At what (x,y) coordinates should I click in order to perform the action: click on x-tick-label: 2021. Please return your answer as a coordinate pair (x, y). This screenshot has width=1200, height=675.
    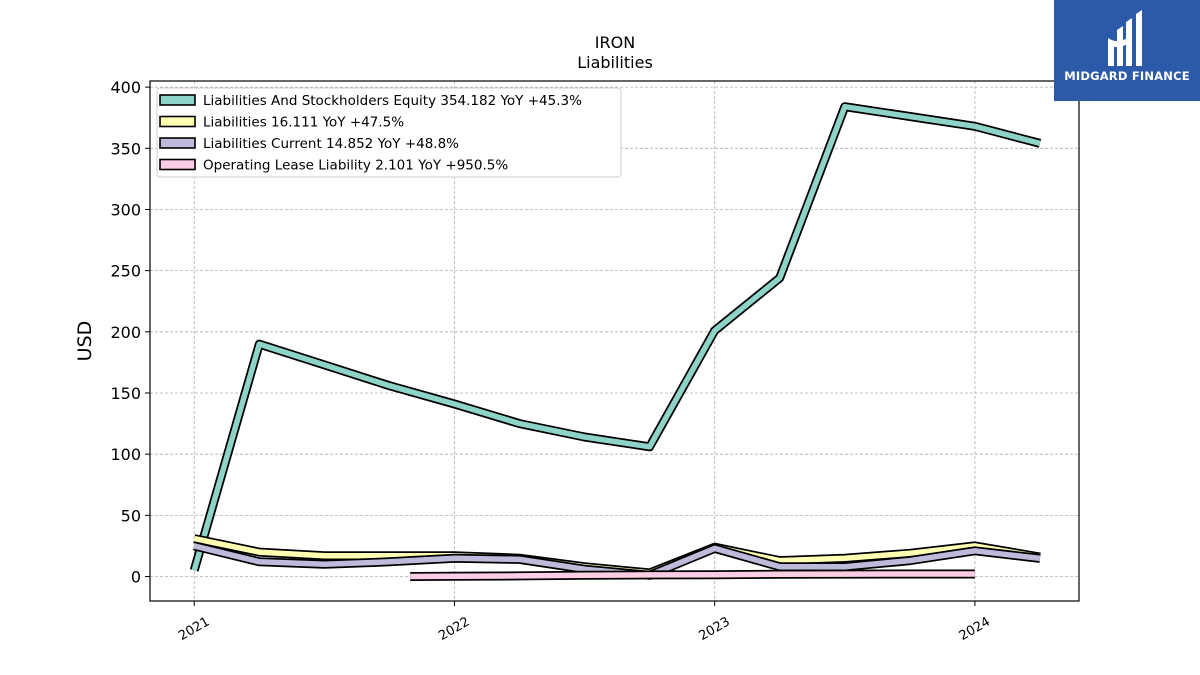
    Looking at the image, I should click on (194, 629).